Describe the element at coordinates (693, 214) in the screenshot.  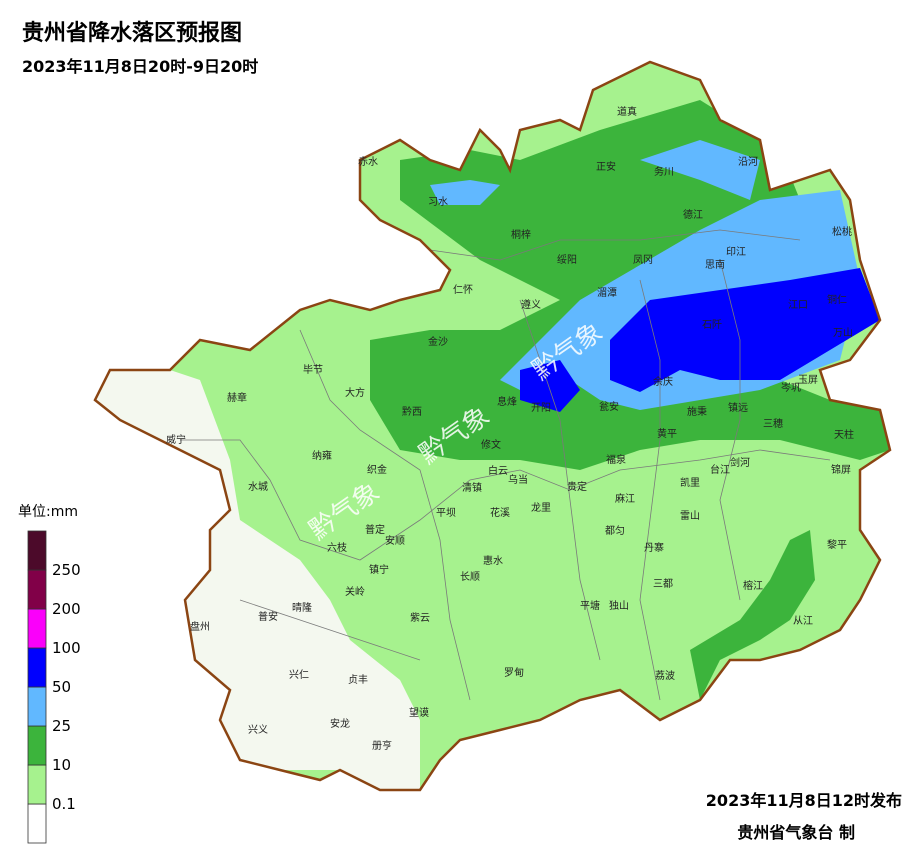
I see `county-label: 德江` at that location.